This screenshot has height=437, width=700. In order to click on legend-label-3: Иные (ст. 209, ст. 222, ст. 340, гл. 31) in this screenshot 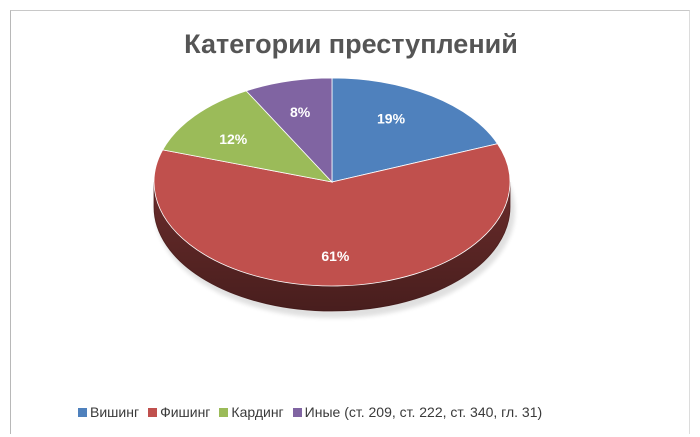, I will do `click(423, 412)`.